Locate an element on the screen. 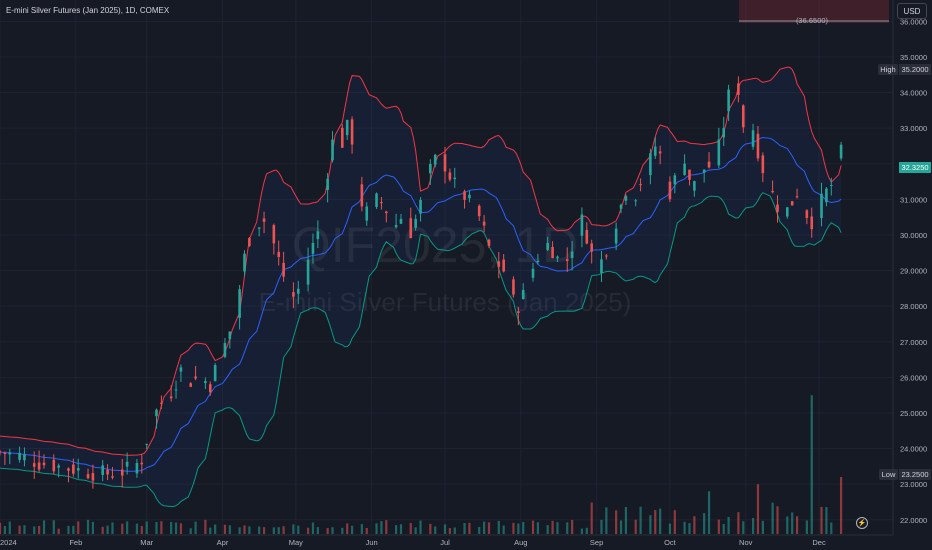 The height and width of the screenshot is (550, 932). price-range-box is located at coordinates (814, 11).